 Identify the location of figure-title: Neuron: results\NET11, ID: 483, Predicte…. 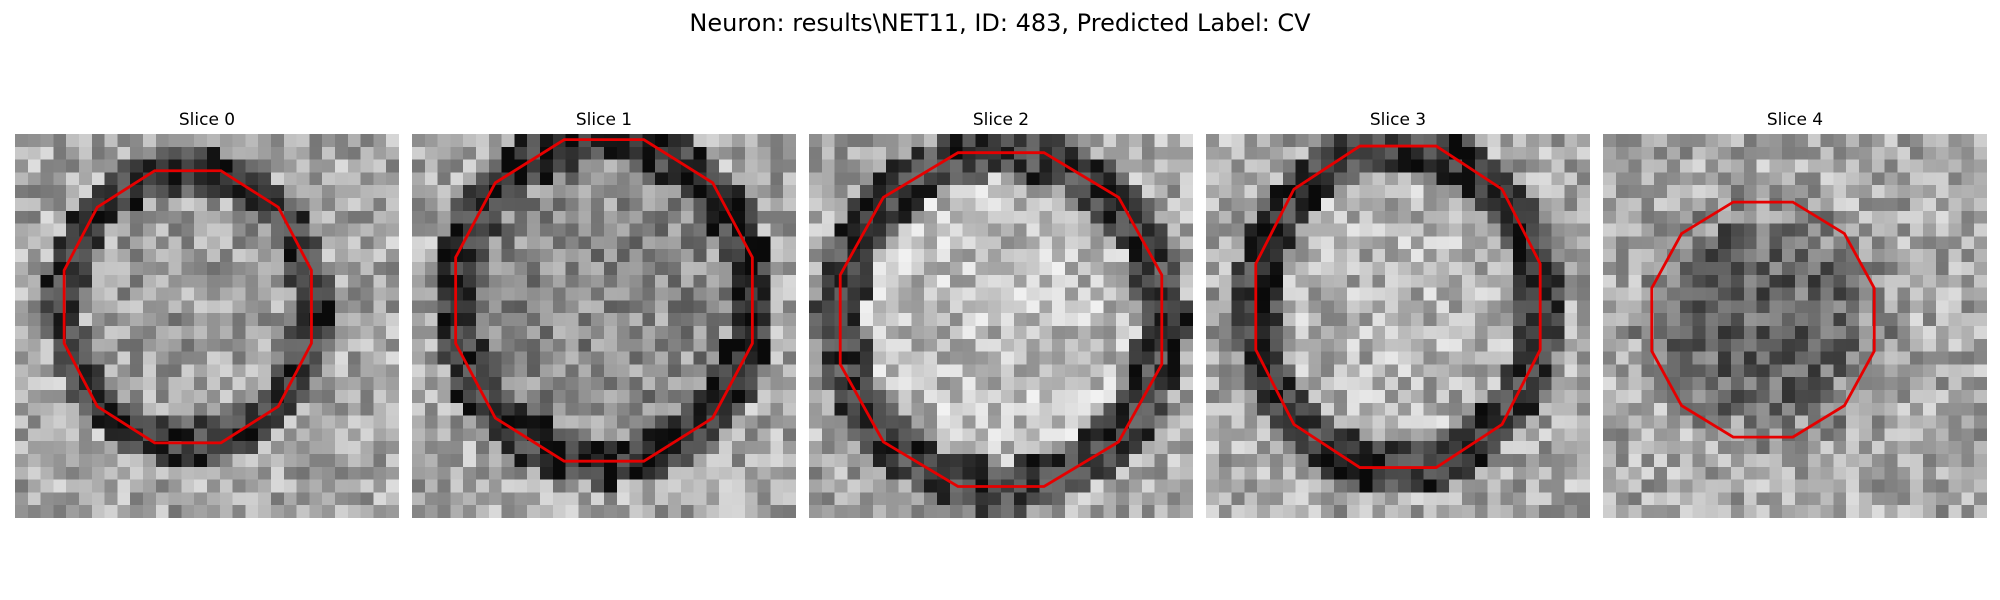
(1000, 23).